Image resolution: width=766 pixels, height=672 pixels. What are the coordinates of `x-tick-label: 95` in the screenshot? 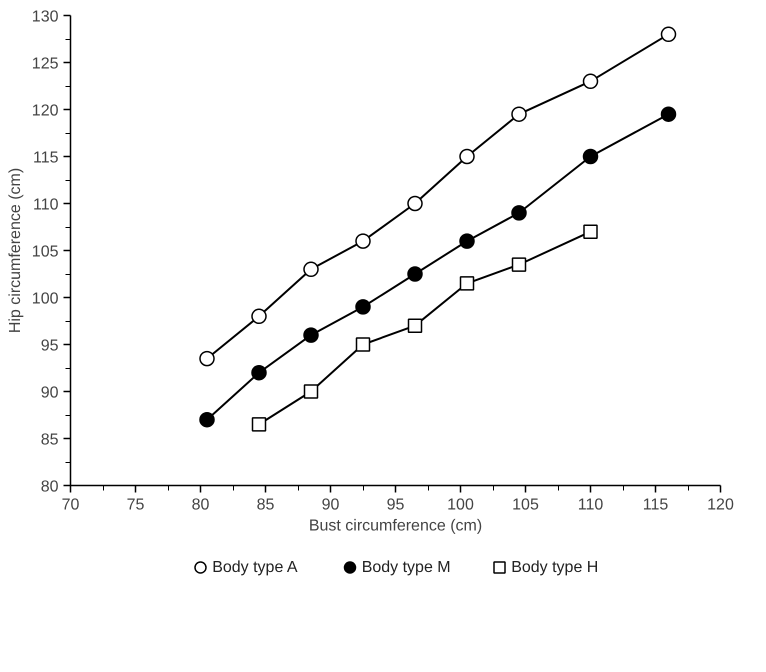 It's located at (395, 505).